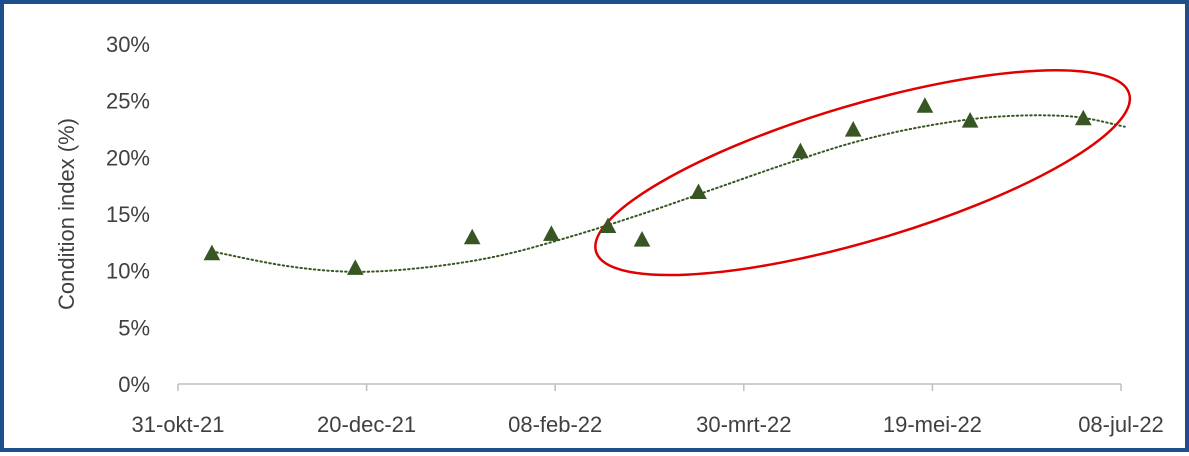 This screenshot has width=1189, height=456. I want to click on x-tick-label: 08-feb-22, so click(555, 424).